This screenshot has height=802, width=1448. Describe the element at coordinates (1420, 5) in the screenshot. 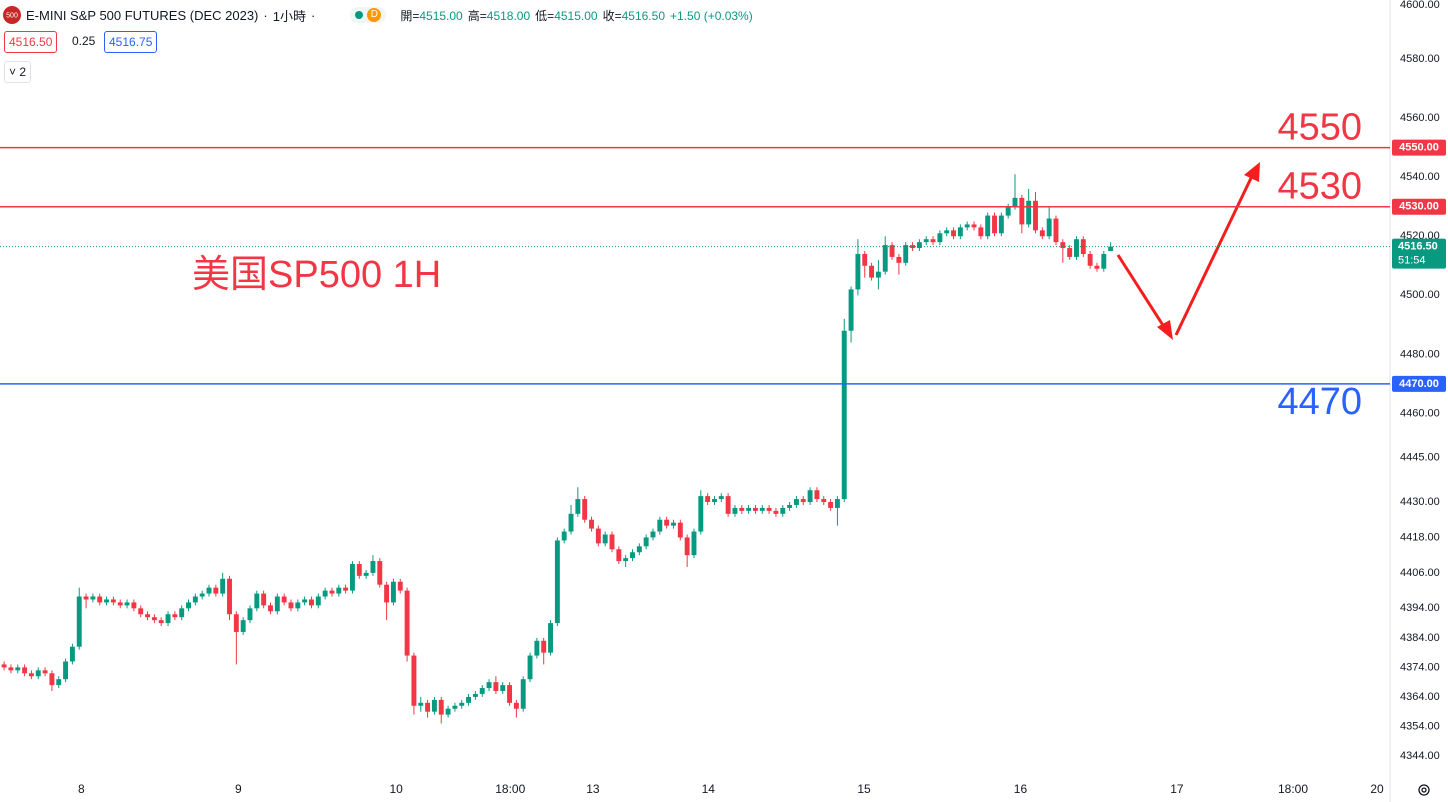

I see `y-tick-label: 4600.00` at that location.